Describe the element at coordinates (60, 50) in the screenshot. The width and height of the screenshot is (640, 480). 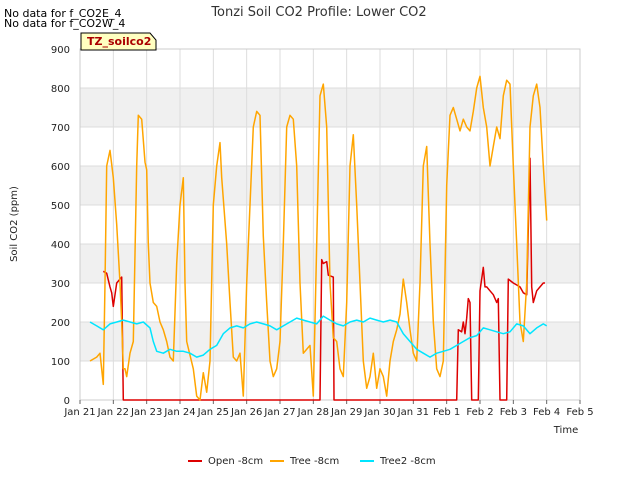
I see `y-tick-label: 900` at that location.